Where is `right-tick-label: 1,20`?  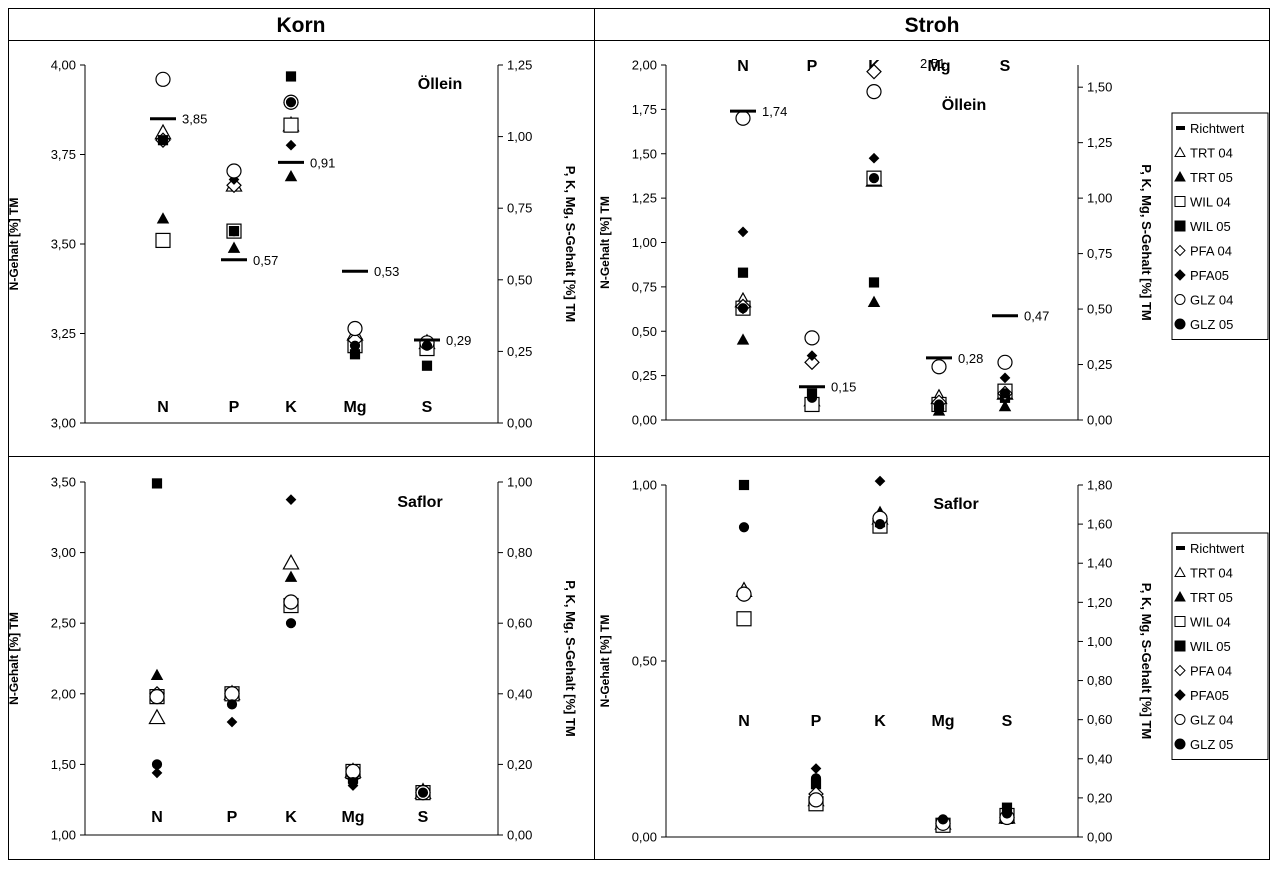 right-tick-label: 1,20 is located at coordinates (1099, 602).